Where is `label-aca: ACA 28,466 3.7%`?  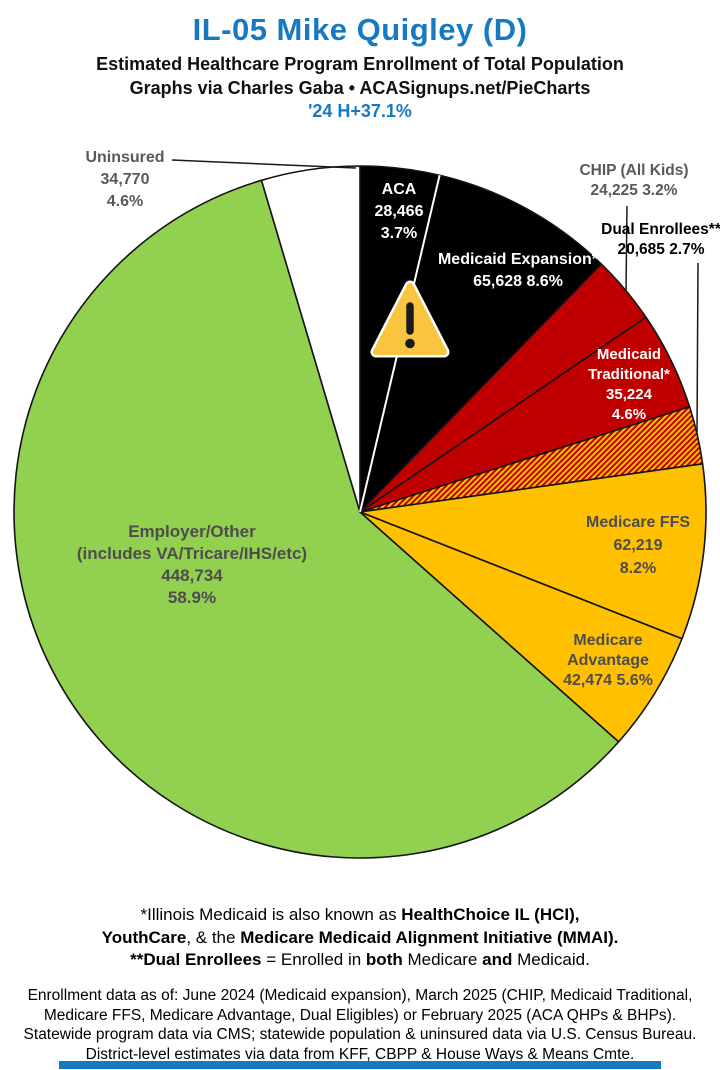 label-aca: ACA 28,466 3.7% is located at coordinates (399, 212).